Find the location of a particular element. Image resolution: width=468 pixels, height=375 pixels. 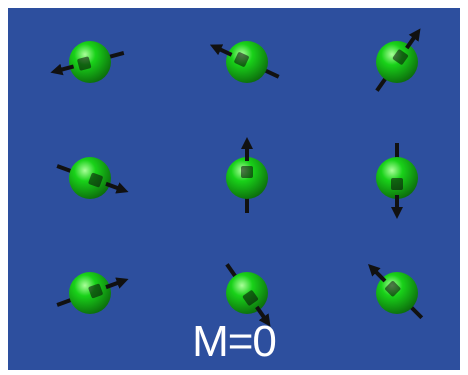

spin-r2c3 is located at coordinates (397, 181).